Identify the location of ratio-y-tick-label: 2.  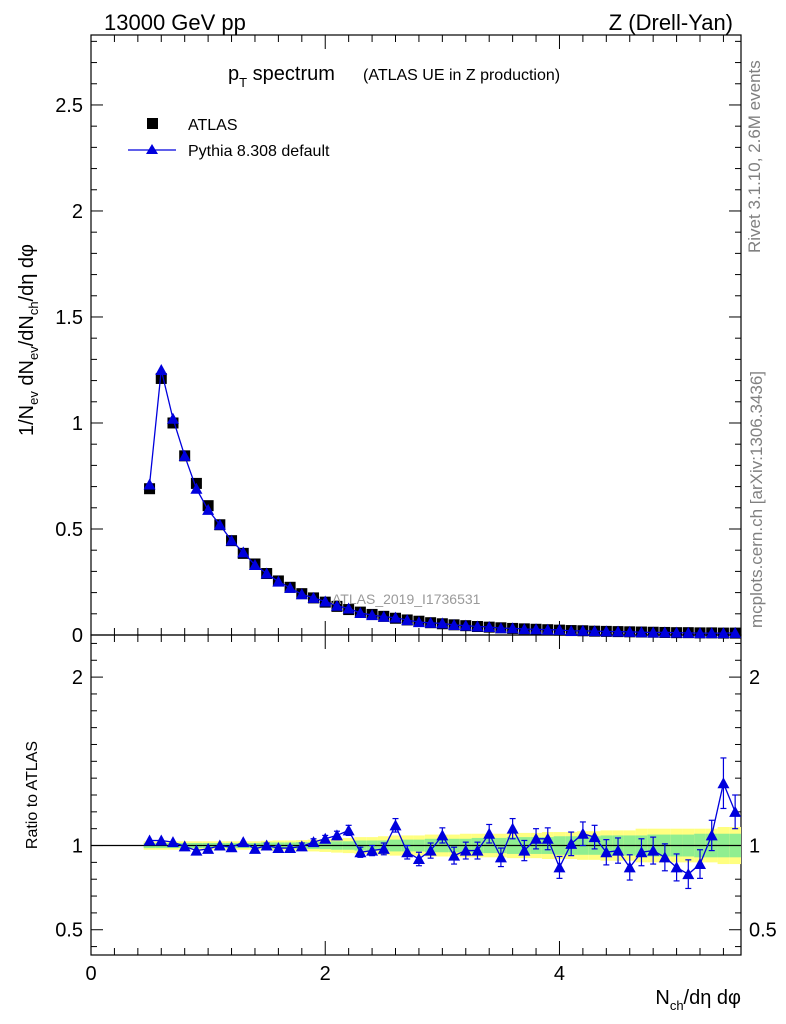
(77, 678).